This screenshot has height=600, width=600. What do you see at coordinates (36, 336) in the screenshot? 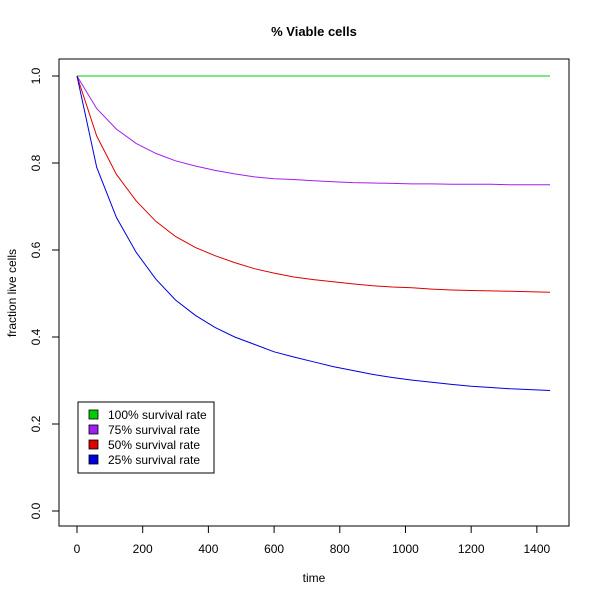
I see `y-tick-label: 0.4` at bounding box center [36, 336].